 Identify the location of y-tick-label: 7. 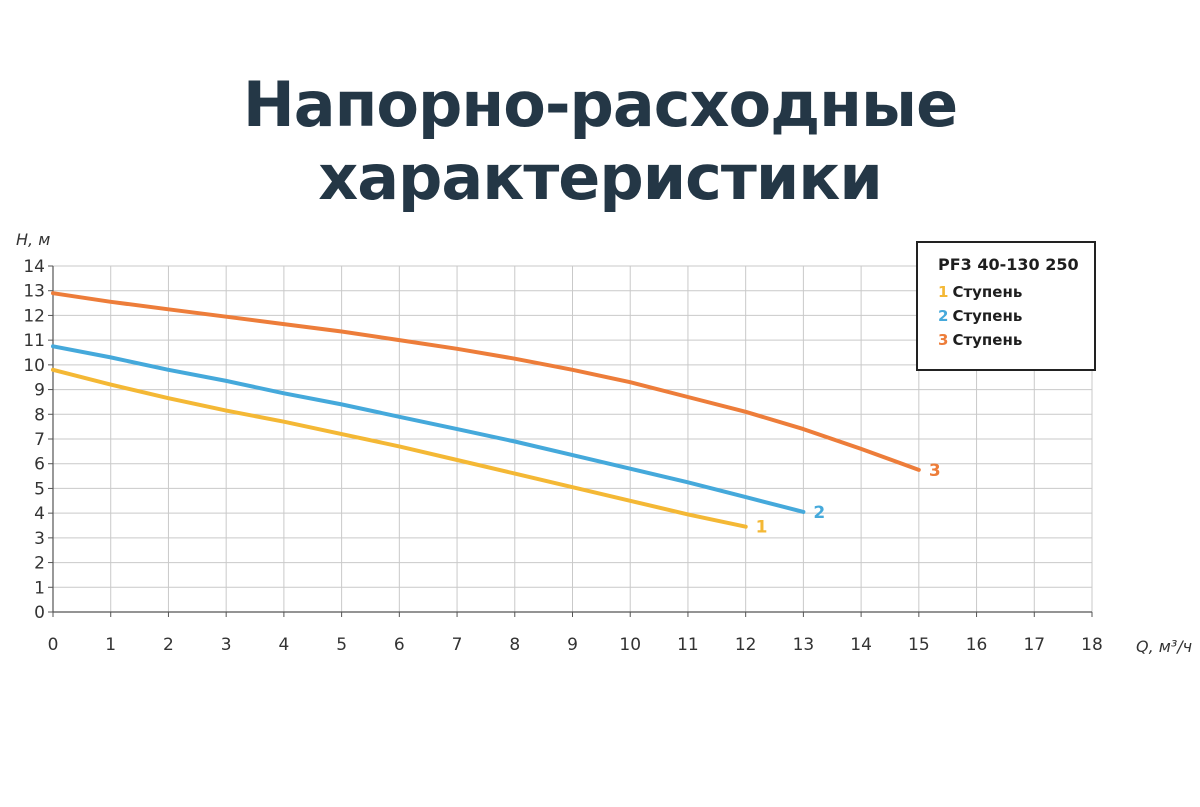
(39, 440).